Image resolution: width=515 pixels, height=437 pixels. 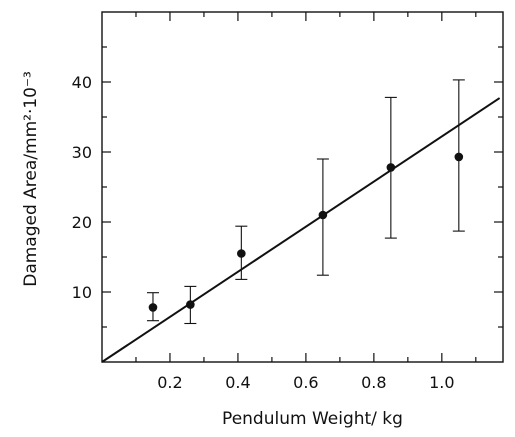 What do you see at coordinates (31, 179) in the screenshot?
I see `y-axis-label: Damaged Area/mm²·10⁻³` at bounding box center [31, 179].